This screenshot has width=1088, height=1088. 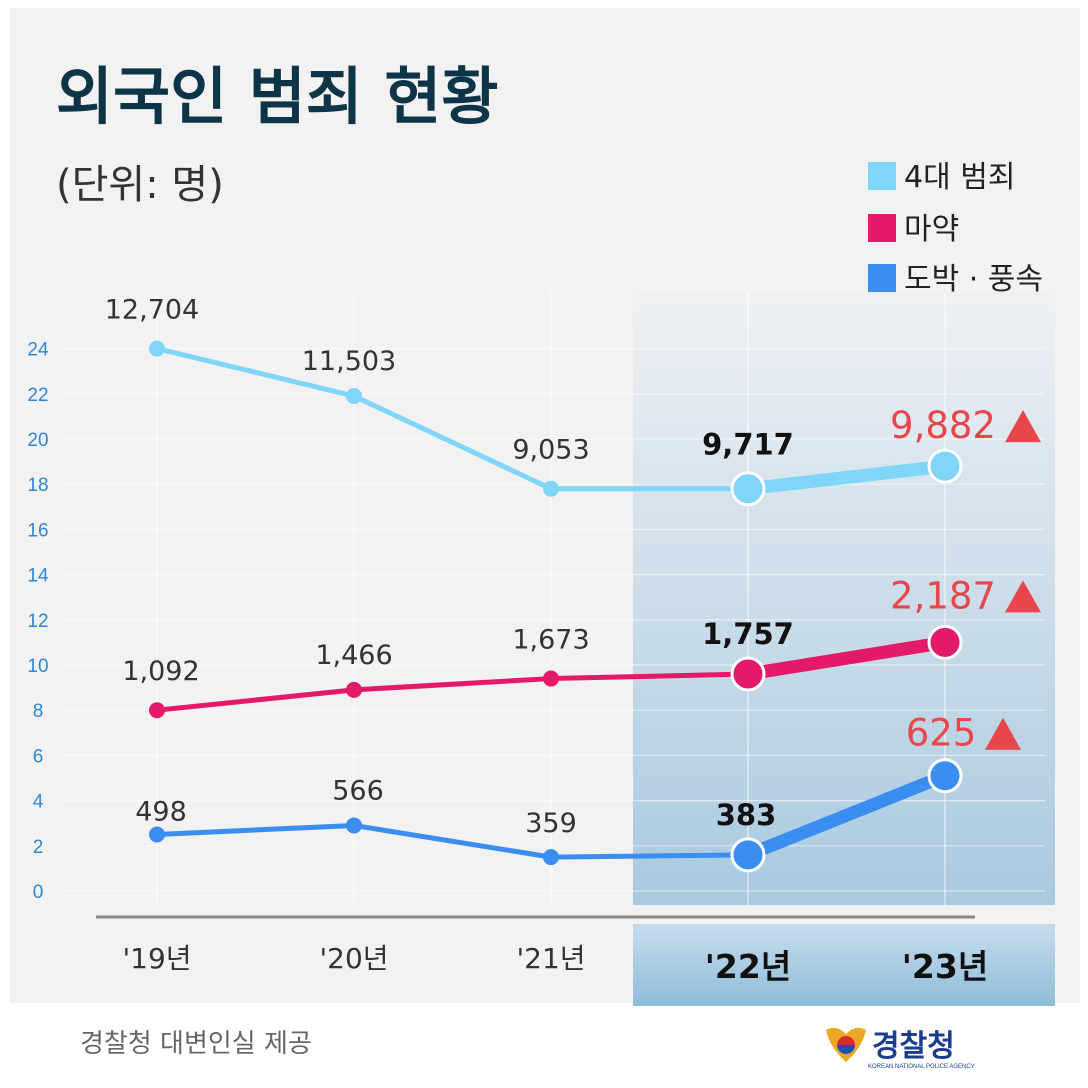 What do you see at coordinates (882, 278) in the screenshot?
I see `legend-swatch-gambling` at bounding box center [882, 278].